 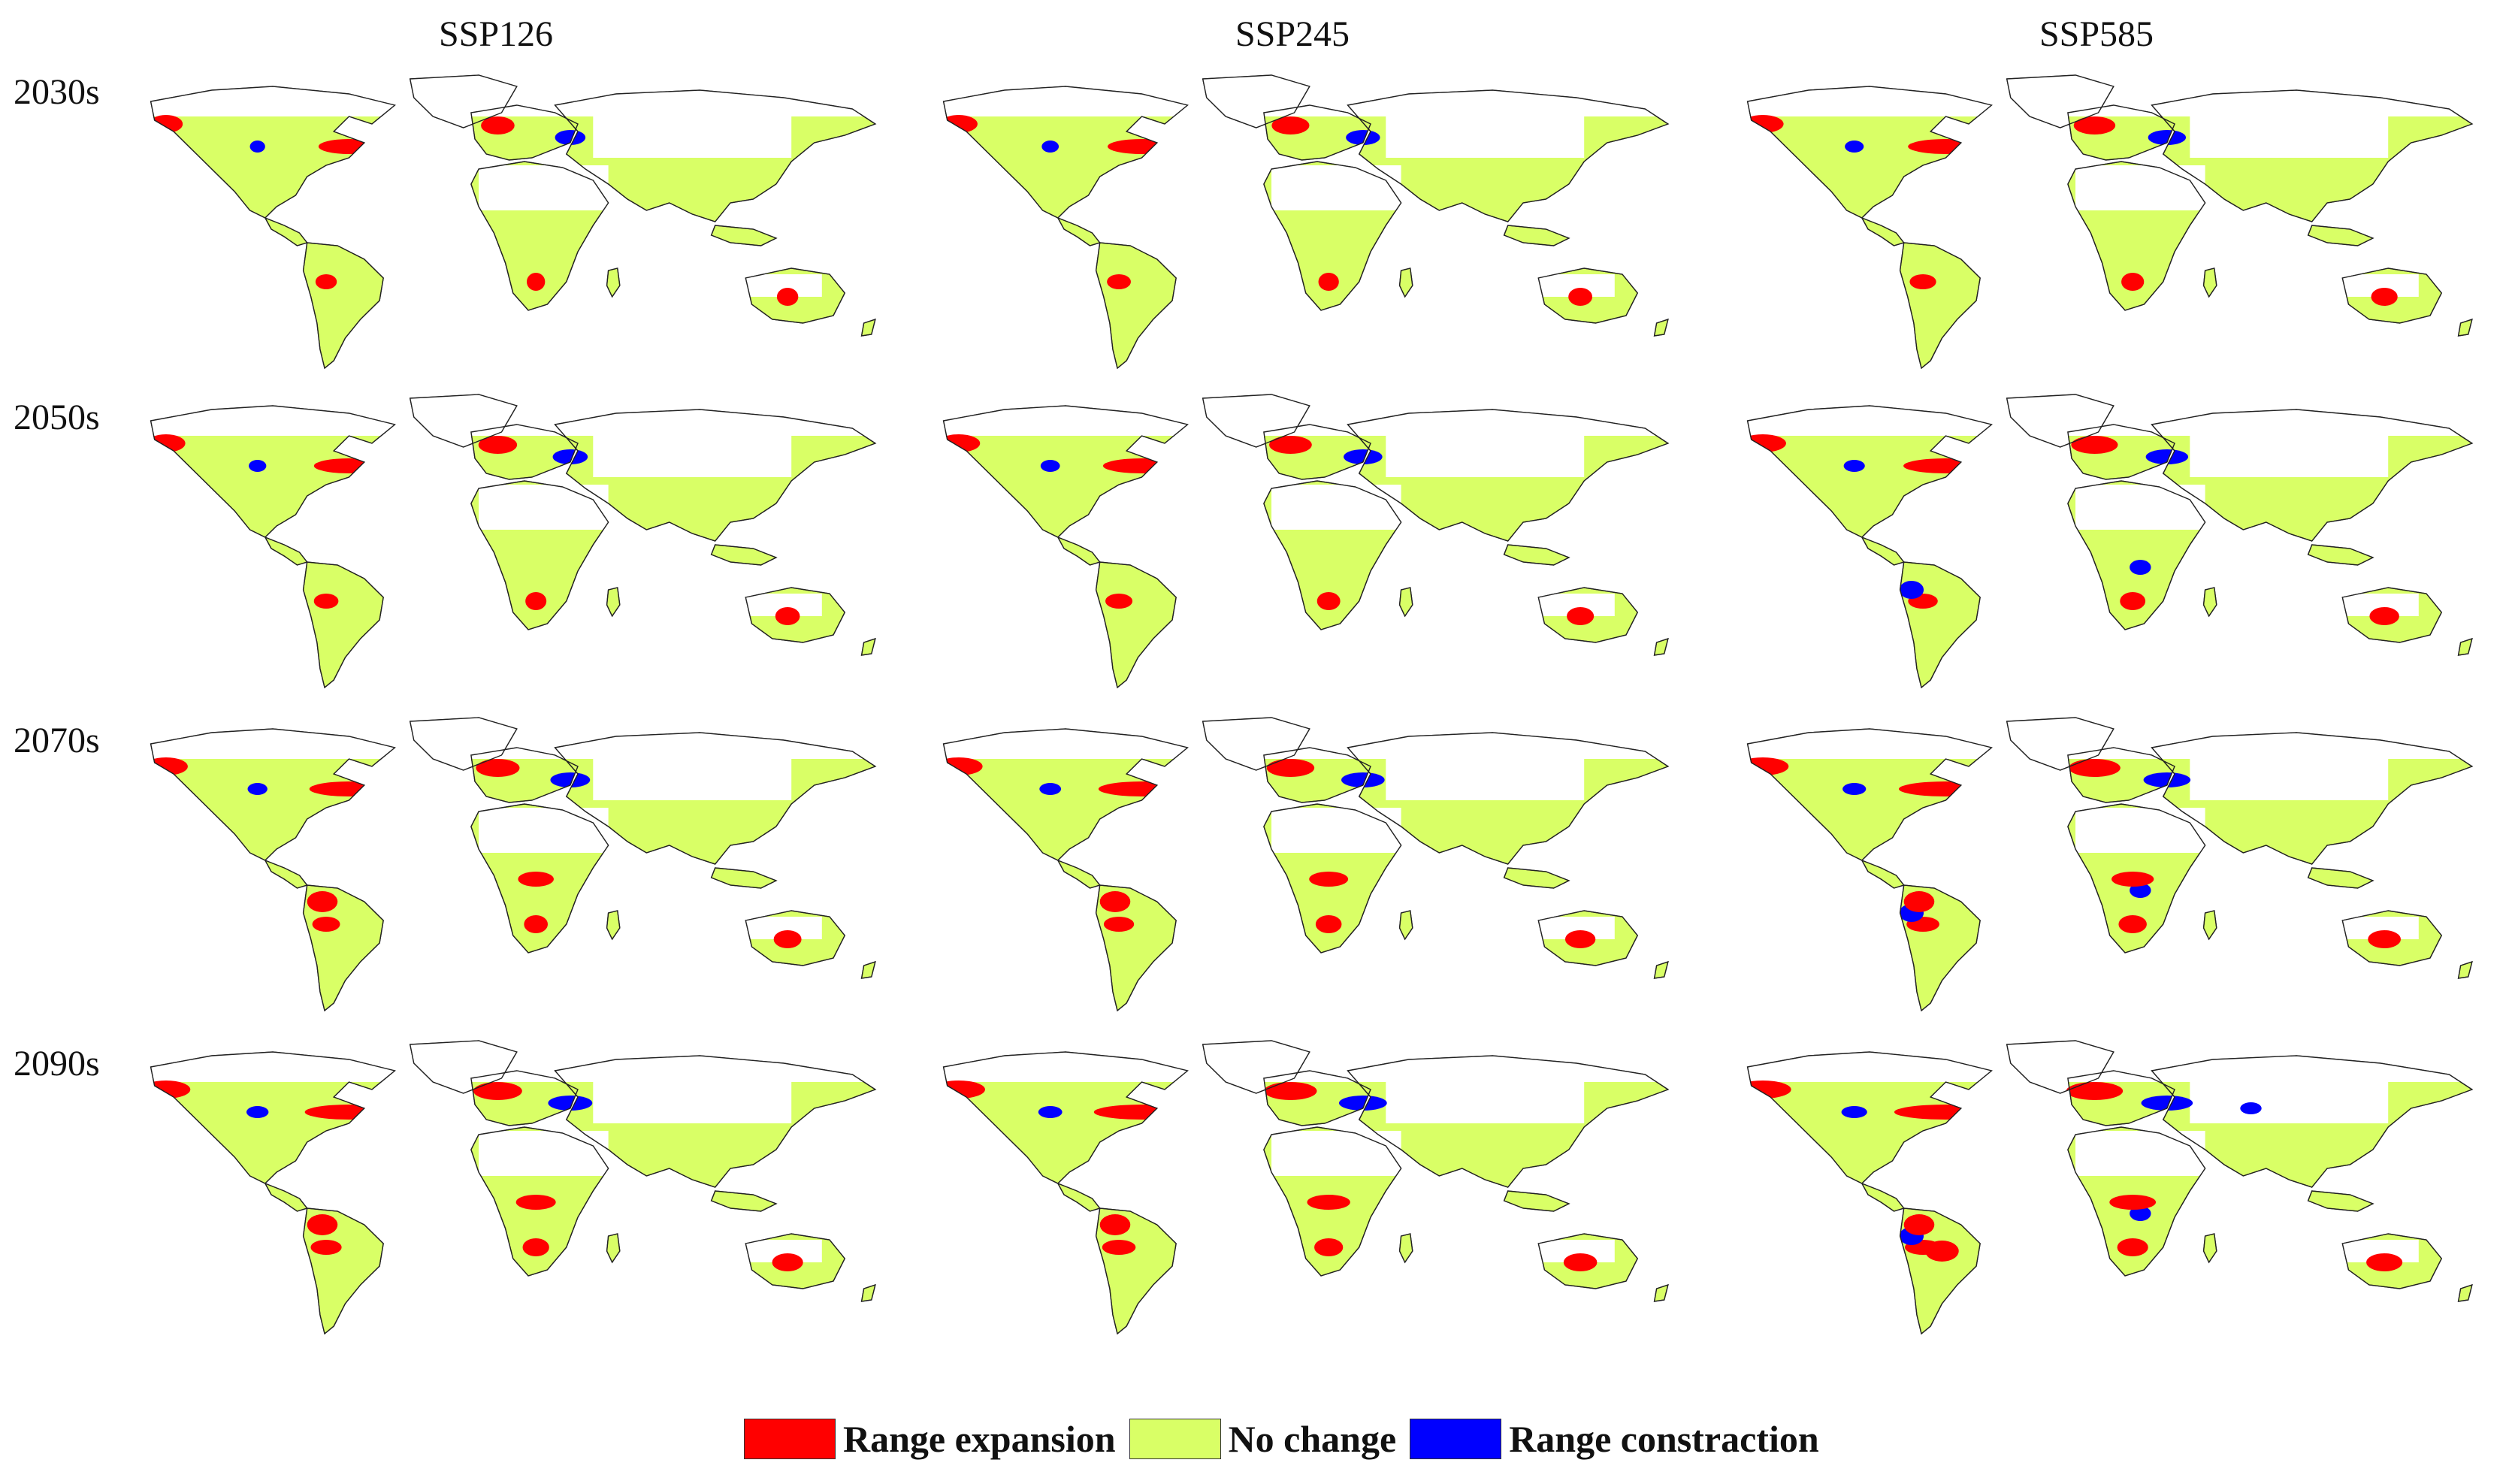 What do you see at coordinates (790, 1439) in the screenshot?
I see `legend-swatch-expansion` at bounding box center [790, 1439].